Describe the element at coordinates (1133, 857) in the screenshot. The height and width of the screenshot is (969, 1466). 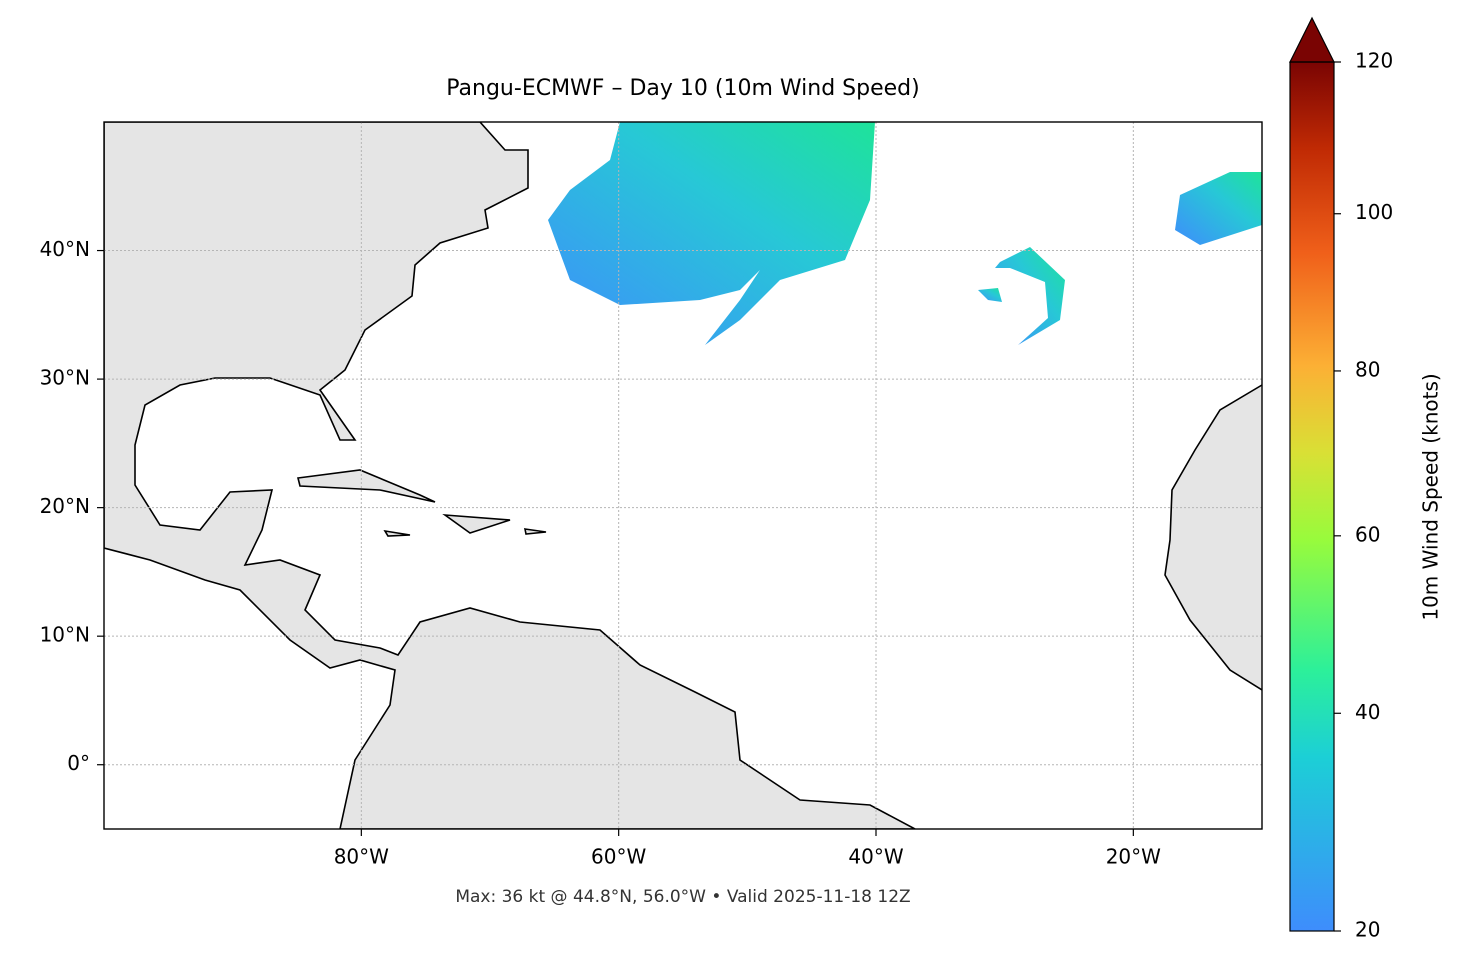
I see `x-tick-label: 20°W` at that location.